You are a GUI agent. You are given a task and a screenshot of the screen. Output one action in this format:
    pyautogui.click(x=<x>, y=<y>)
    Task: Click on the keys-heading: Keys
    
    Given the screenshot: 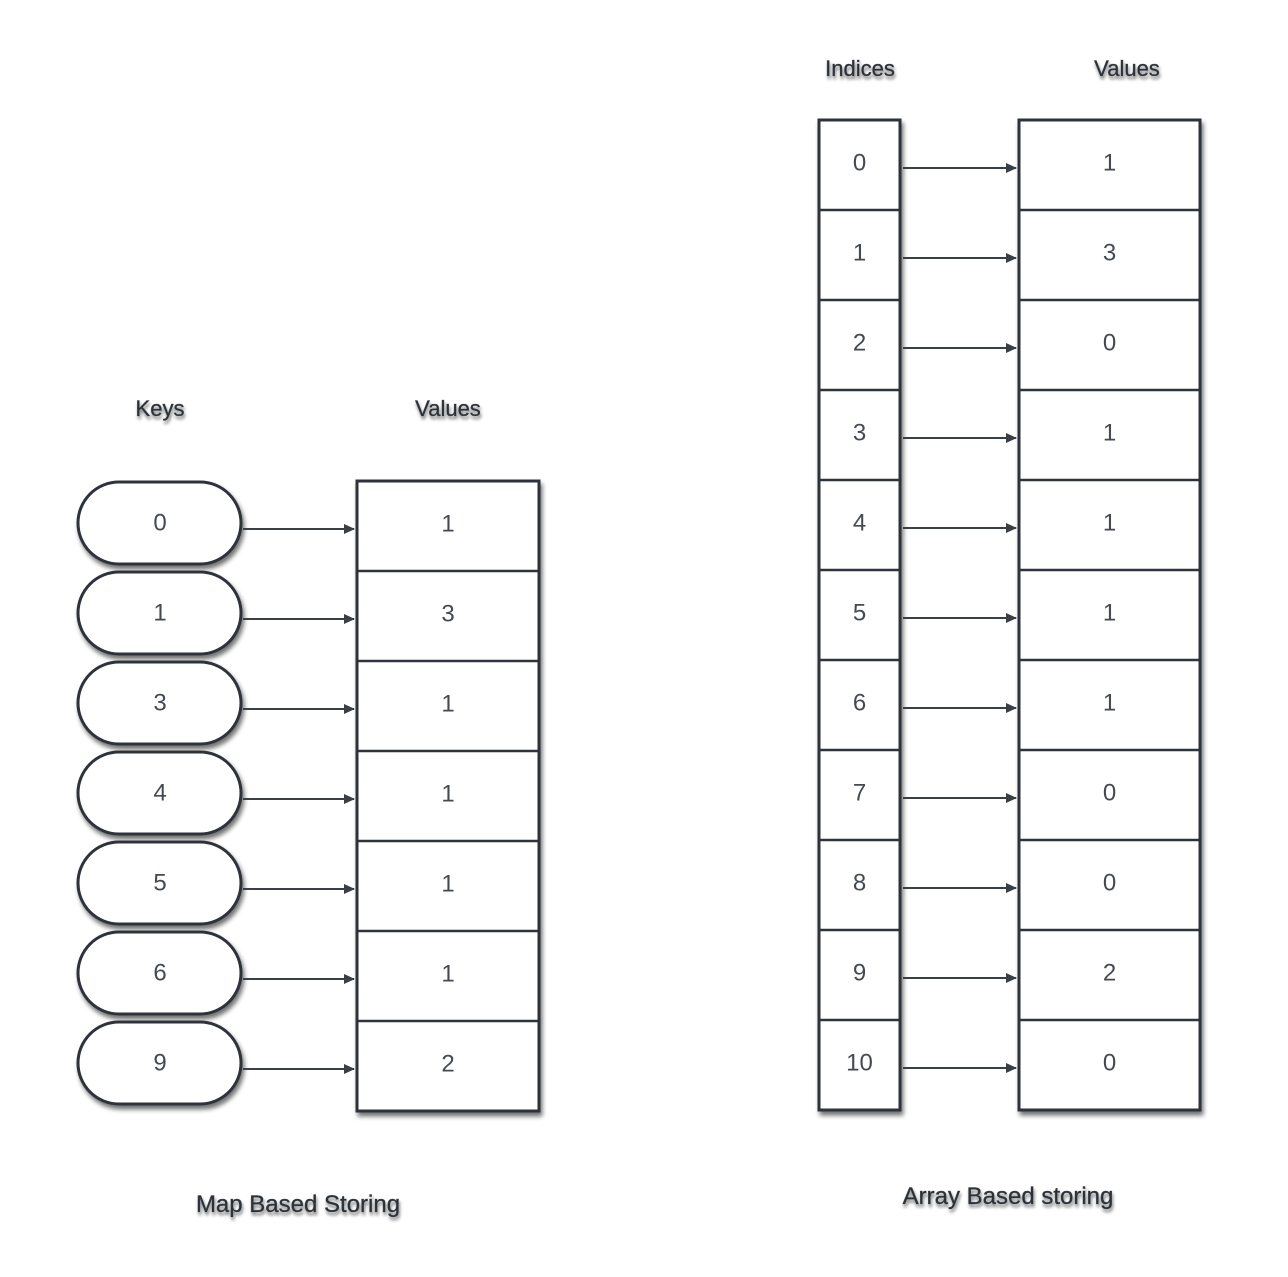 What is the action you would take?
    pyautogui.click(x=160, y=408)
    